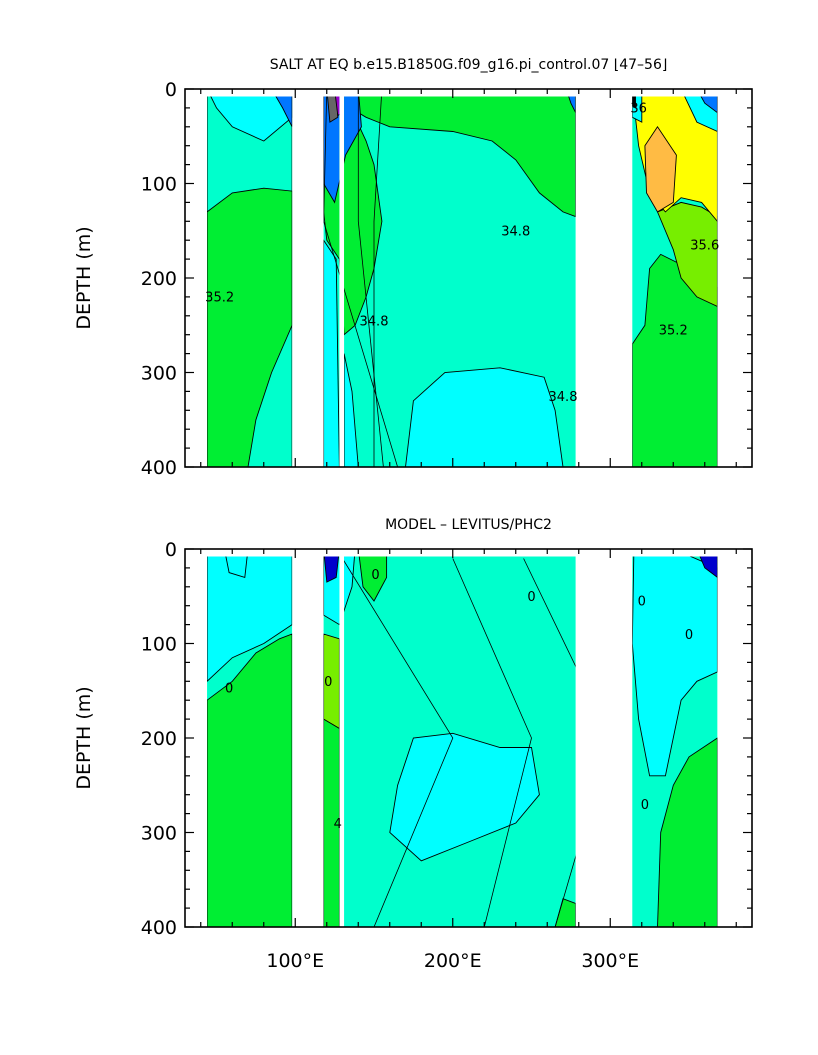 This screenshot has height=1055, width=818. What do you see at coordinates (464, 797) in the screenshot?
I see `region-pacific-neg-mid` at bounding box center [464, 797].